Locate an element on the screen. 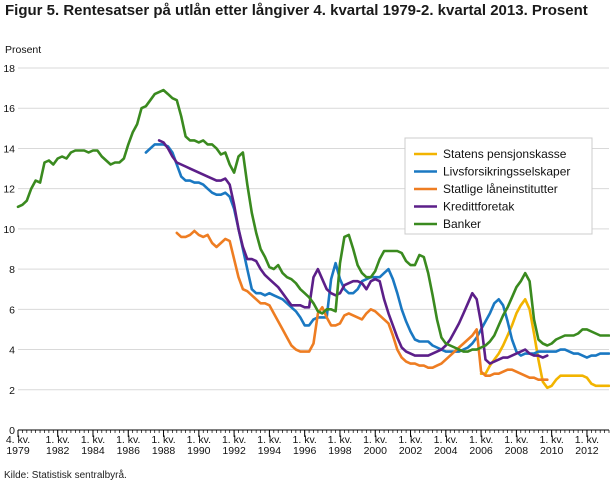 The width and height of the screenshot is (610, 488). y-tick-label: 18 is located at coordinates (9, 69).